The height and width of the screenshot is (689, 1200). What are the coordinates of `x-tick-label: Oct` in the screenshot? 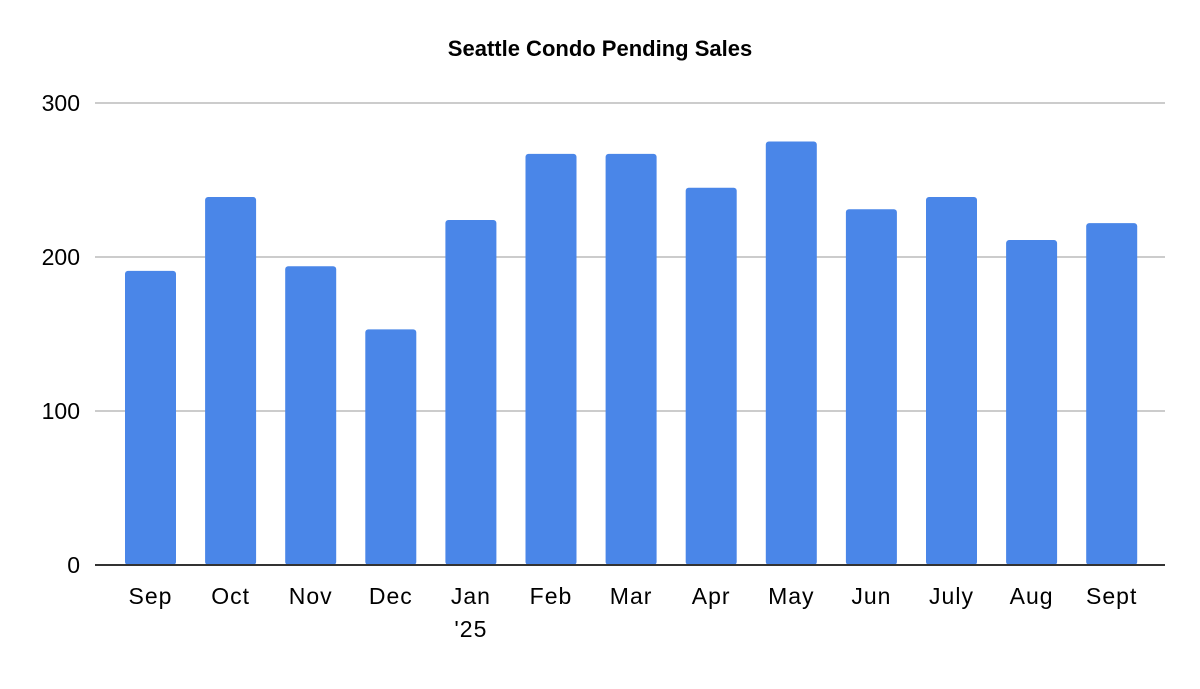 It's located at (230, 596).